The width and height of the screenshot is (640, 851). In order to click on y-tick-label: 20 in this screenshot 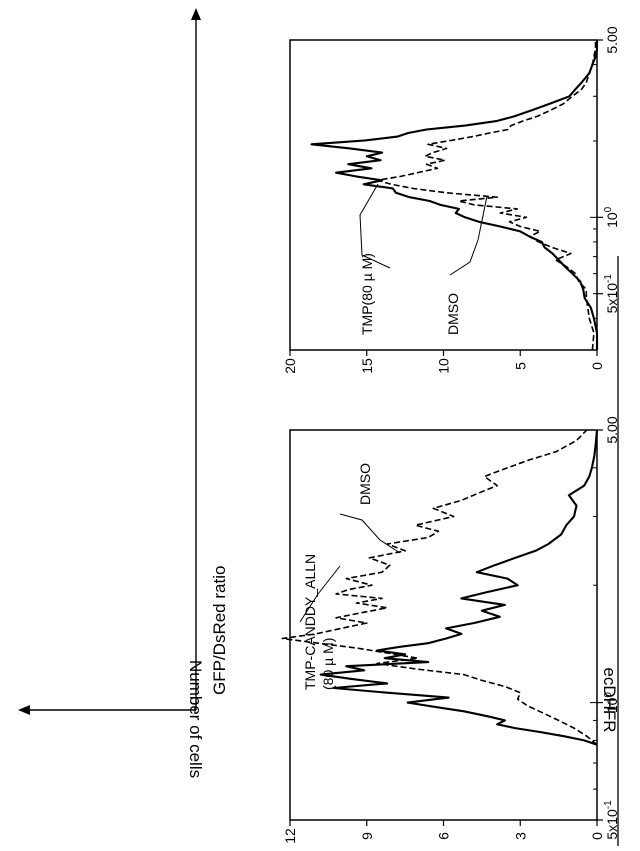, I will do `click(290, 366)`.